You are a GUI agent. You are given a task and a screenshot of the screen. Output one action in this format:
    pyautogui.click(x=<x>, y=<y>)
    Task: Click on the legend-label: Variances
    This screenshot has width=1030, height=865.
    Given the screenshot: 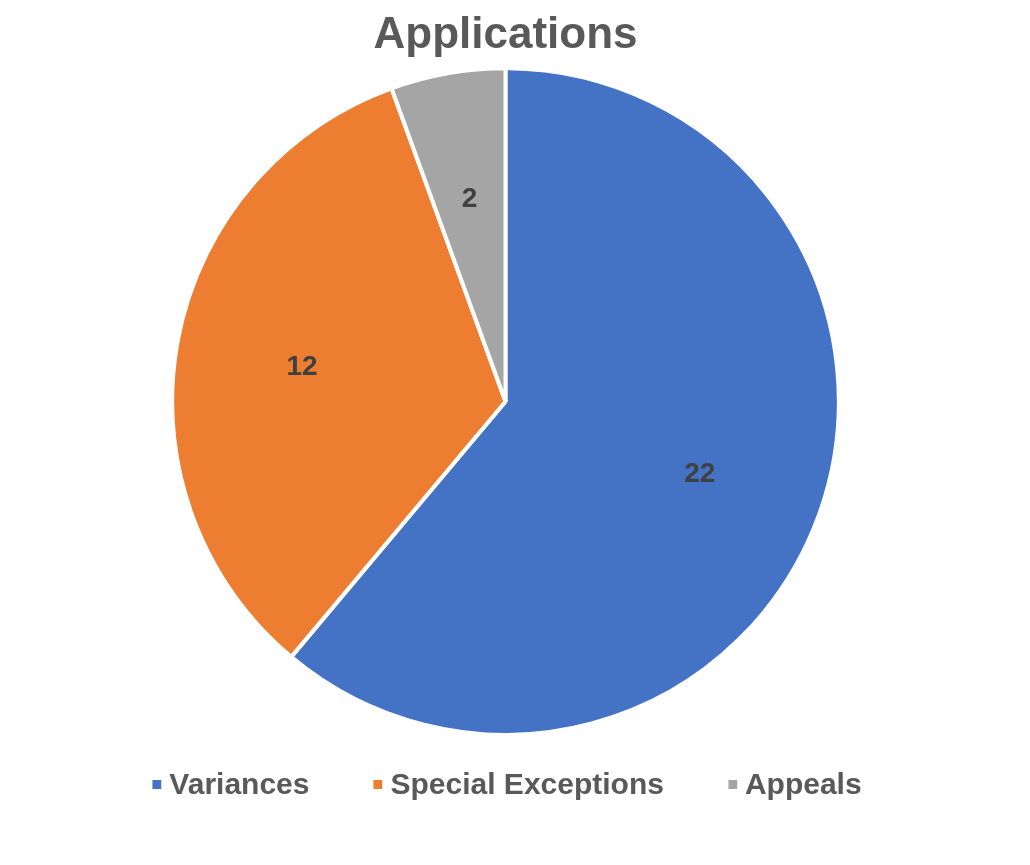 What is the action you would take?
    pyautogui.click(x=239, y=784)
    